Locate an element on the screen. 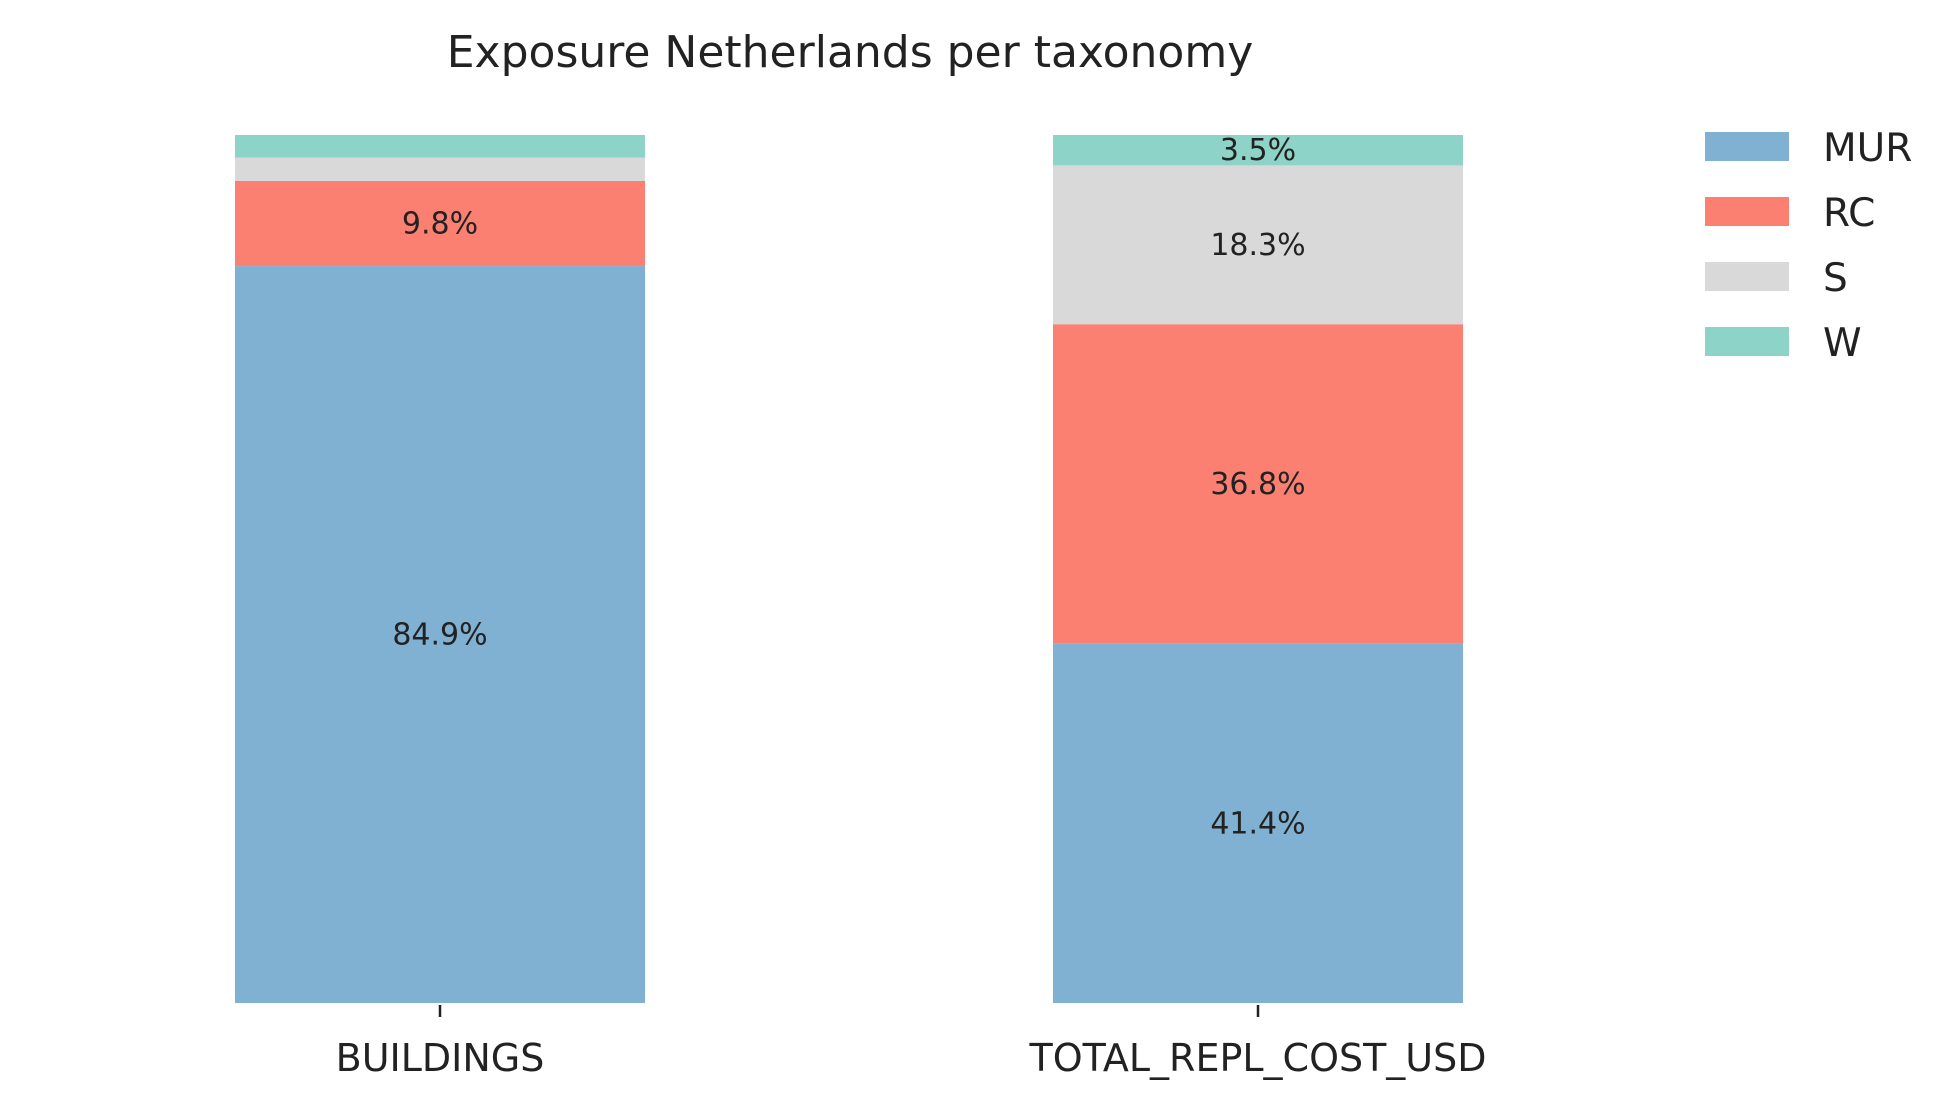  data-label-mur-buildings: 84.9% is located at coordinates (439, 635).